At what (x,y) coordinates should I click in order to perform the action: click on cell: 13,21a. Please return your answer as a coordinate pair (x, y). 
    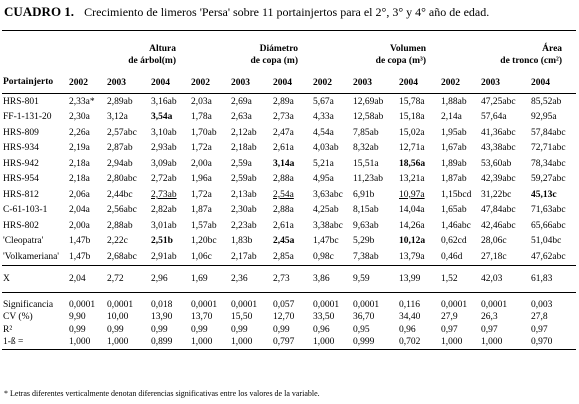
    Looking at the image, I should click on (412, 179).